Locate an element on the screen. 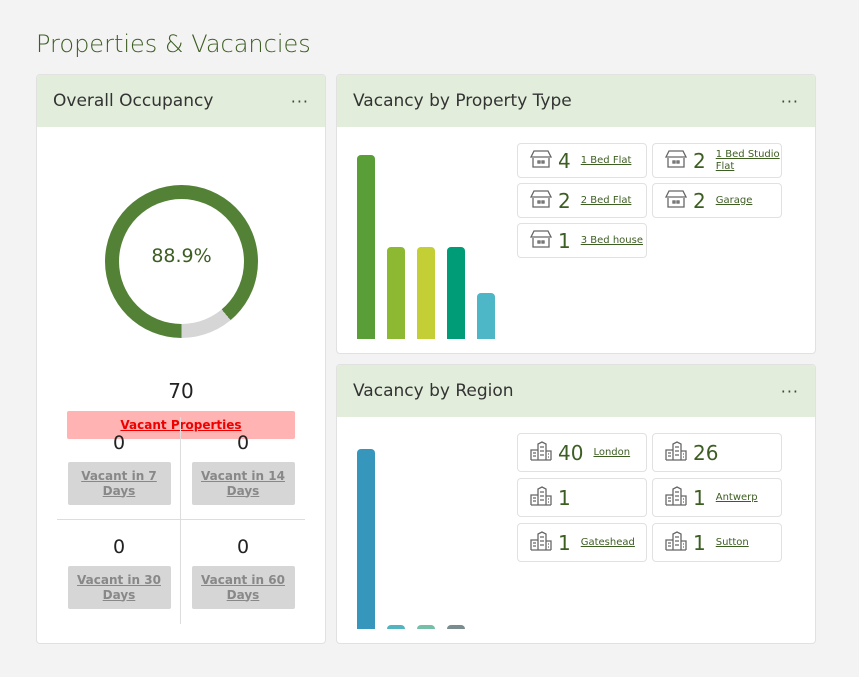  page-title: Properties & Vacancies is located at coordinates (173, 44).